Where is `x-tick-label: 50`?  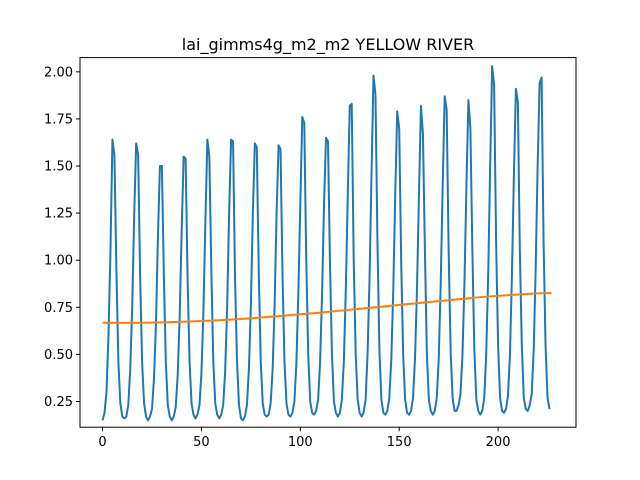 x-tick-label: 50 is located at coordinates (201, 442).